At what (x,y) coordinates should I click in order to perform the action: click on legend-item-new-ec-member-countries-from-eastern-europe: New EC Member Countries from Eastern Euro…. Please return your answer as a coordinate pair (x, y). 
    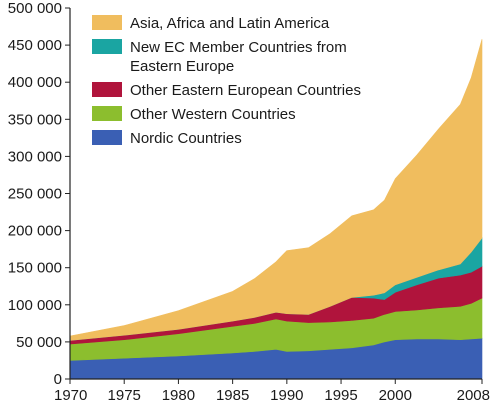
    Looking at the image, I should click on (219, 57).